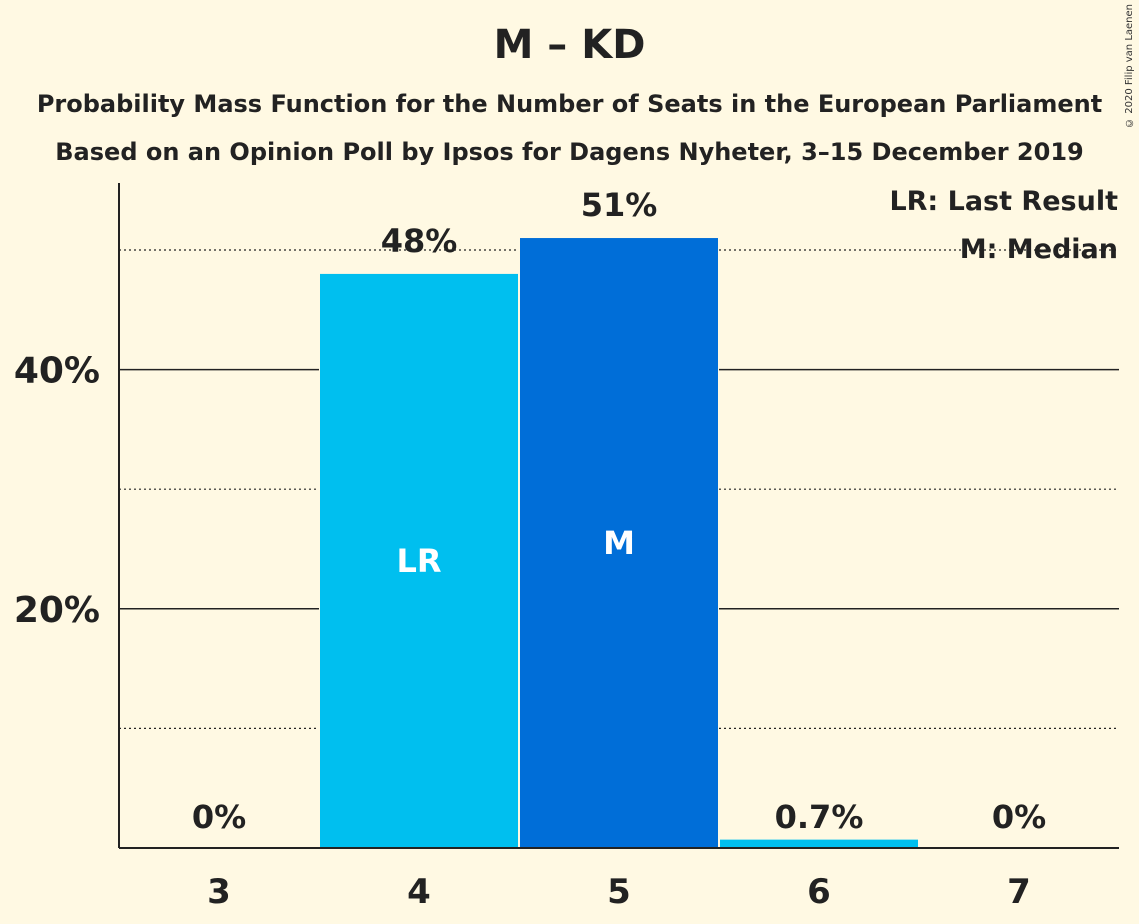 Image resolution: width=1139 pixels, height=924 pixels. What do you see at coordinates (1039, 249) in the screenshot?
I see `legend-median: M: Median` at bounding box center [1039, 249].